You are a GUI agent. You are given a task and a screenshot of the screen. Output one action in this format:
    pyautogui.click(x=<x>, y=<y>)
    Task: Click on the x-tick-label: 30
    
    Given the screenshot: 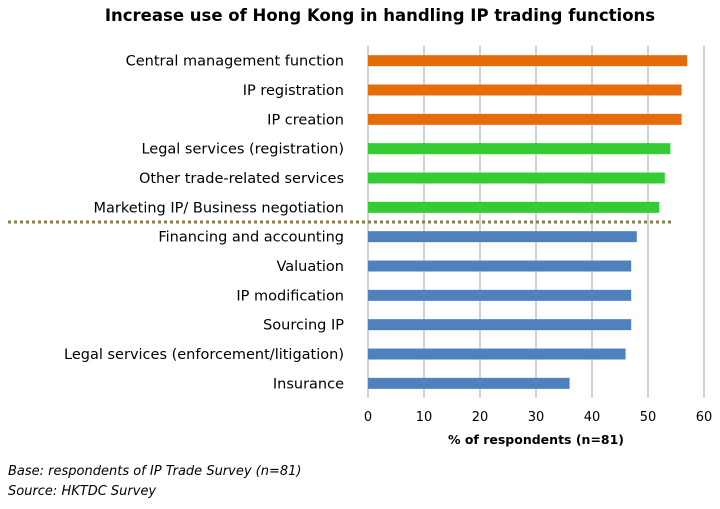 What is the action you would take?
    pyautogui.click(x=536, y=417)
    